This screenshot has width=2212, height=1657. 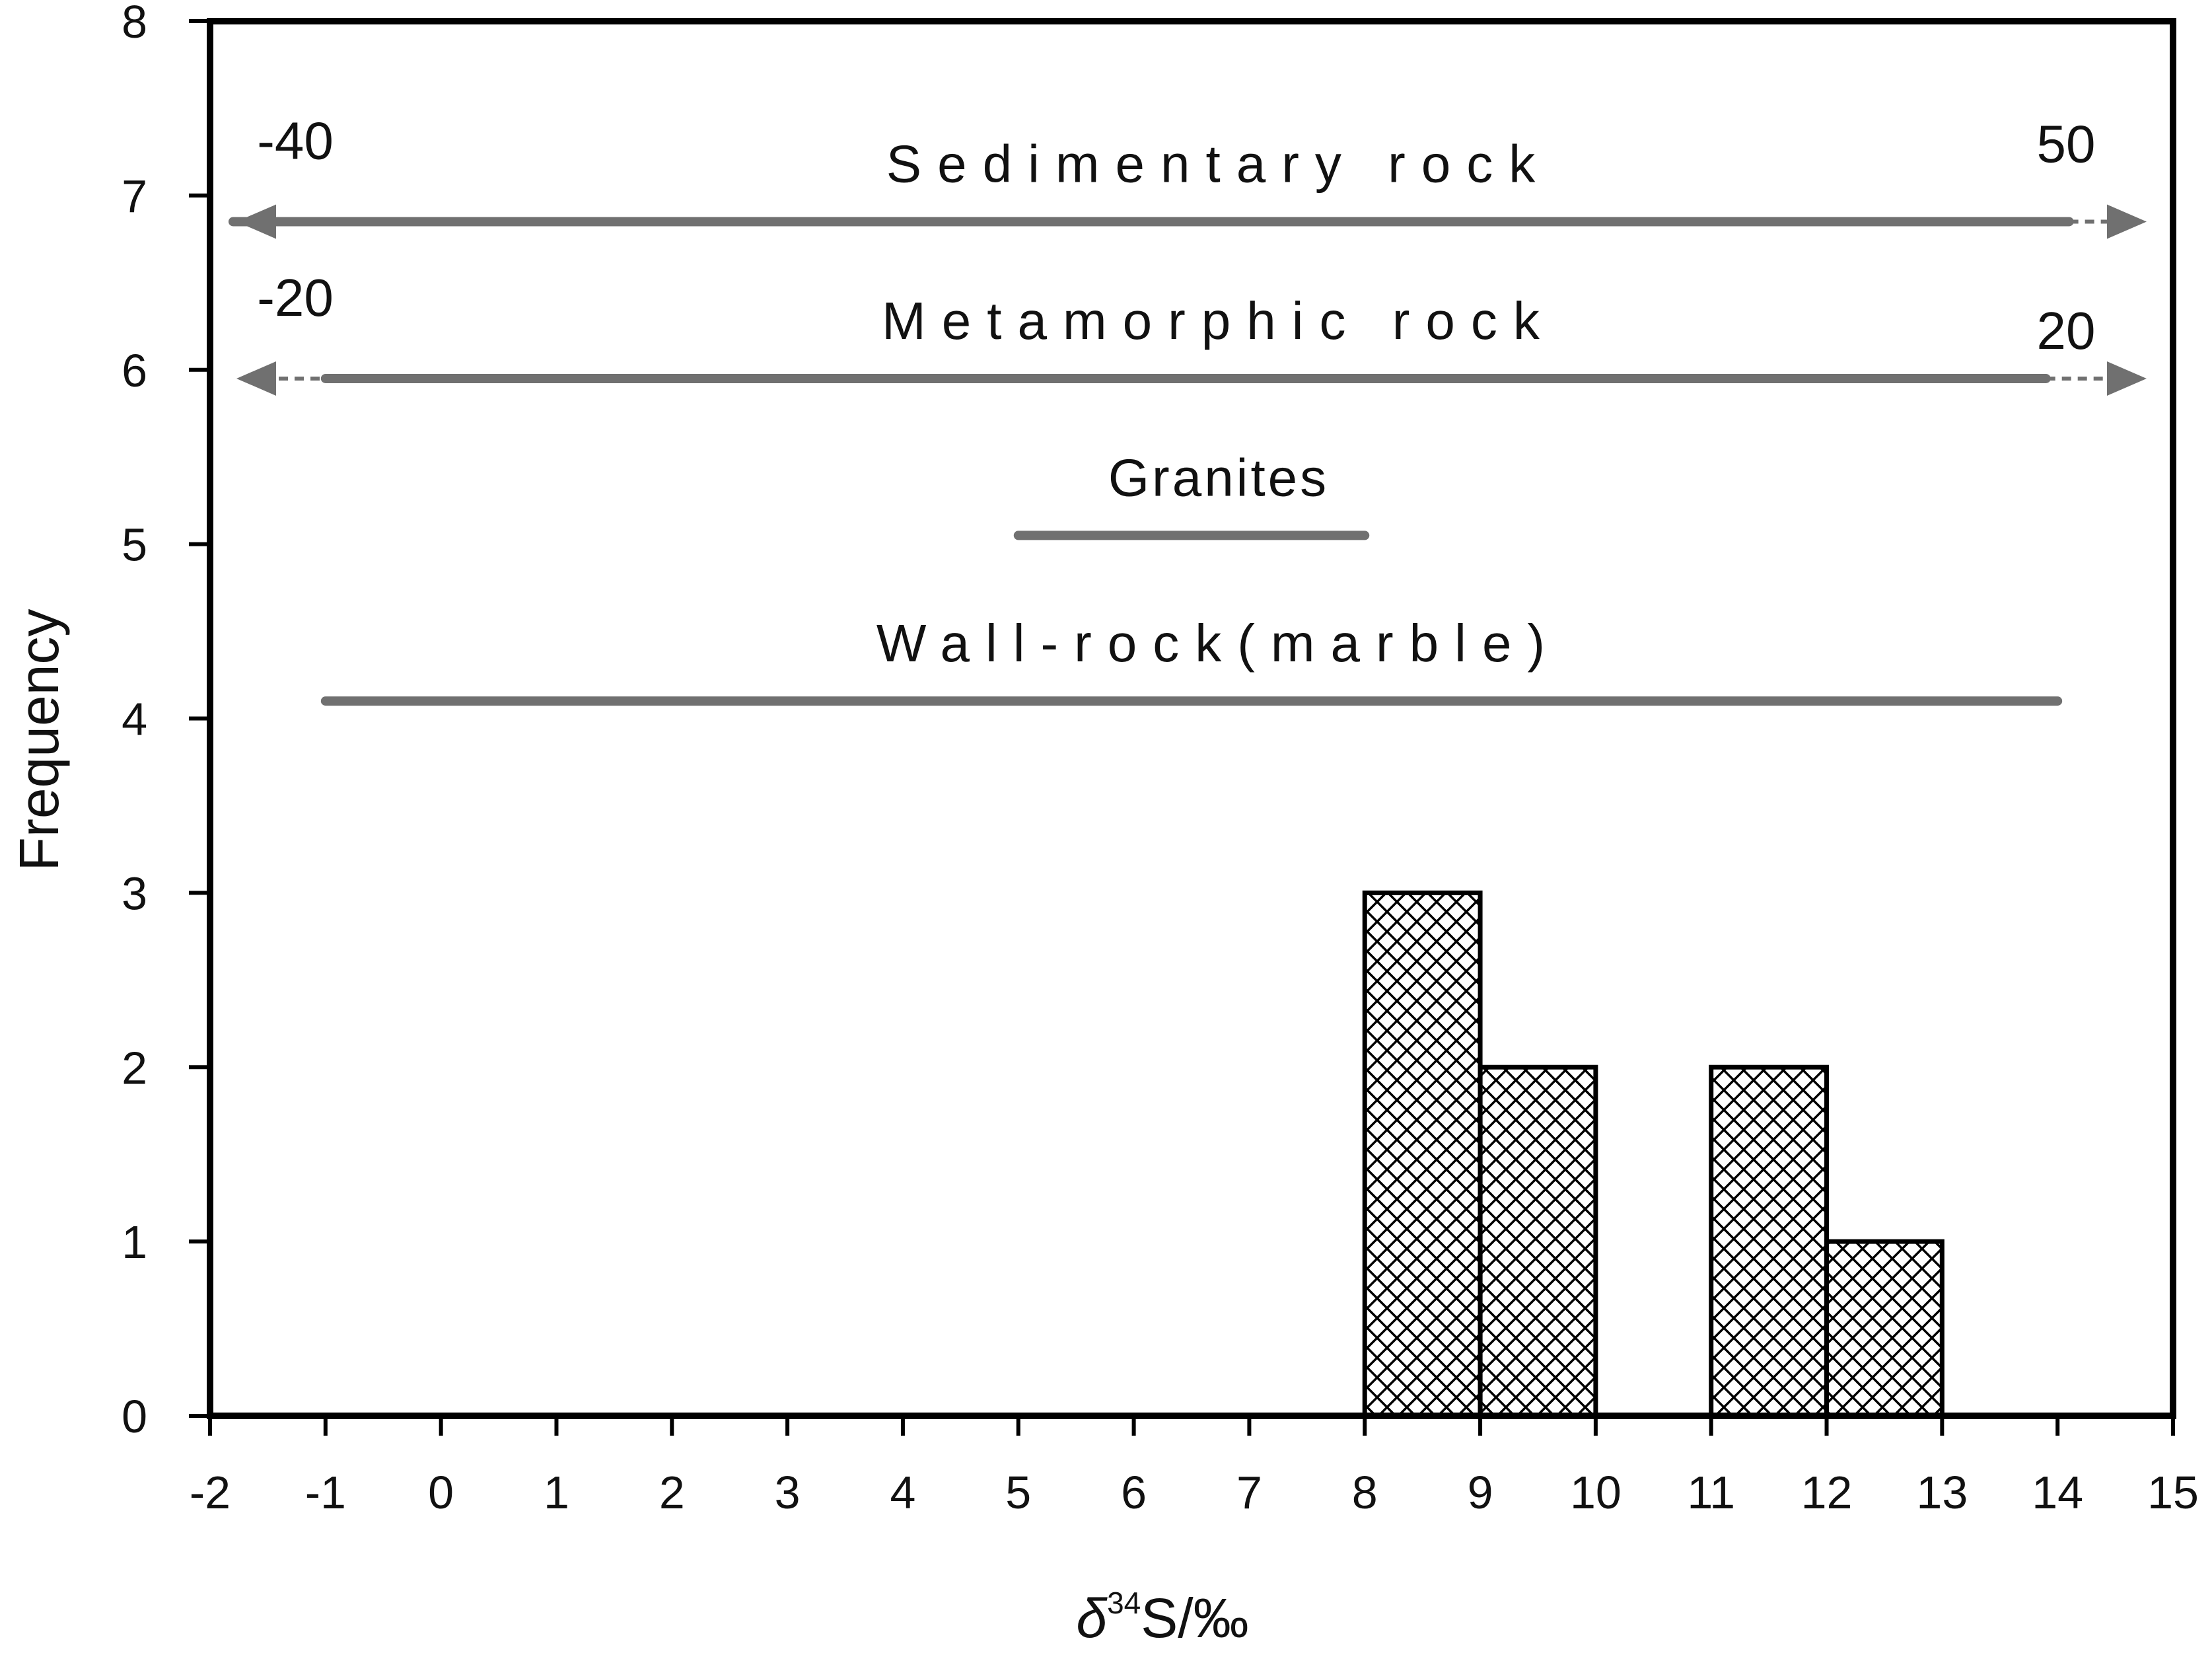 I want to click on range-label: Sedimentary rock, so click(x=1218, y=163).